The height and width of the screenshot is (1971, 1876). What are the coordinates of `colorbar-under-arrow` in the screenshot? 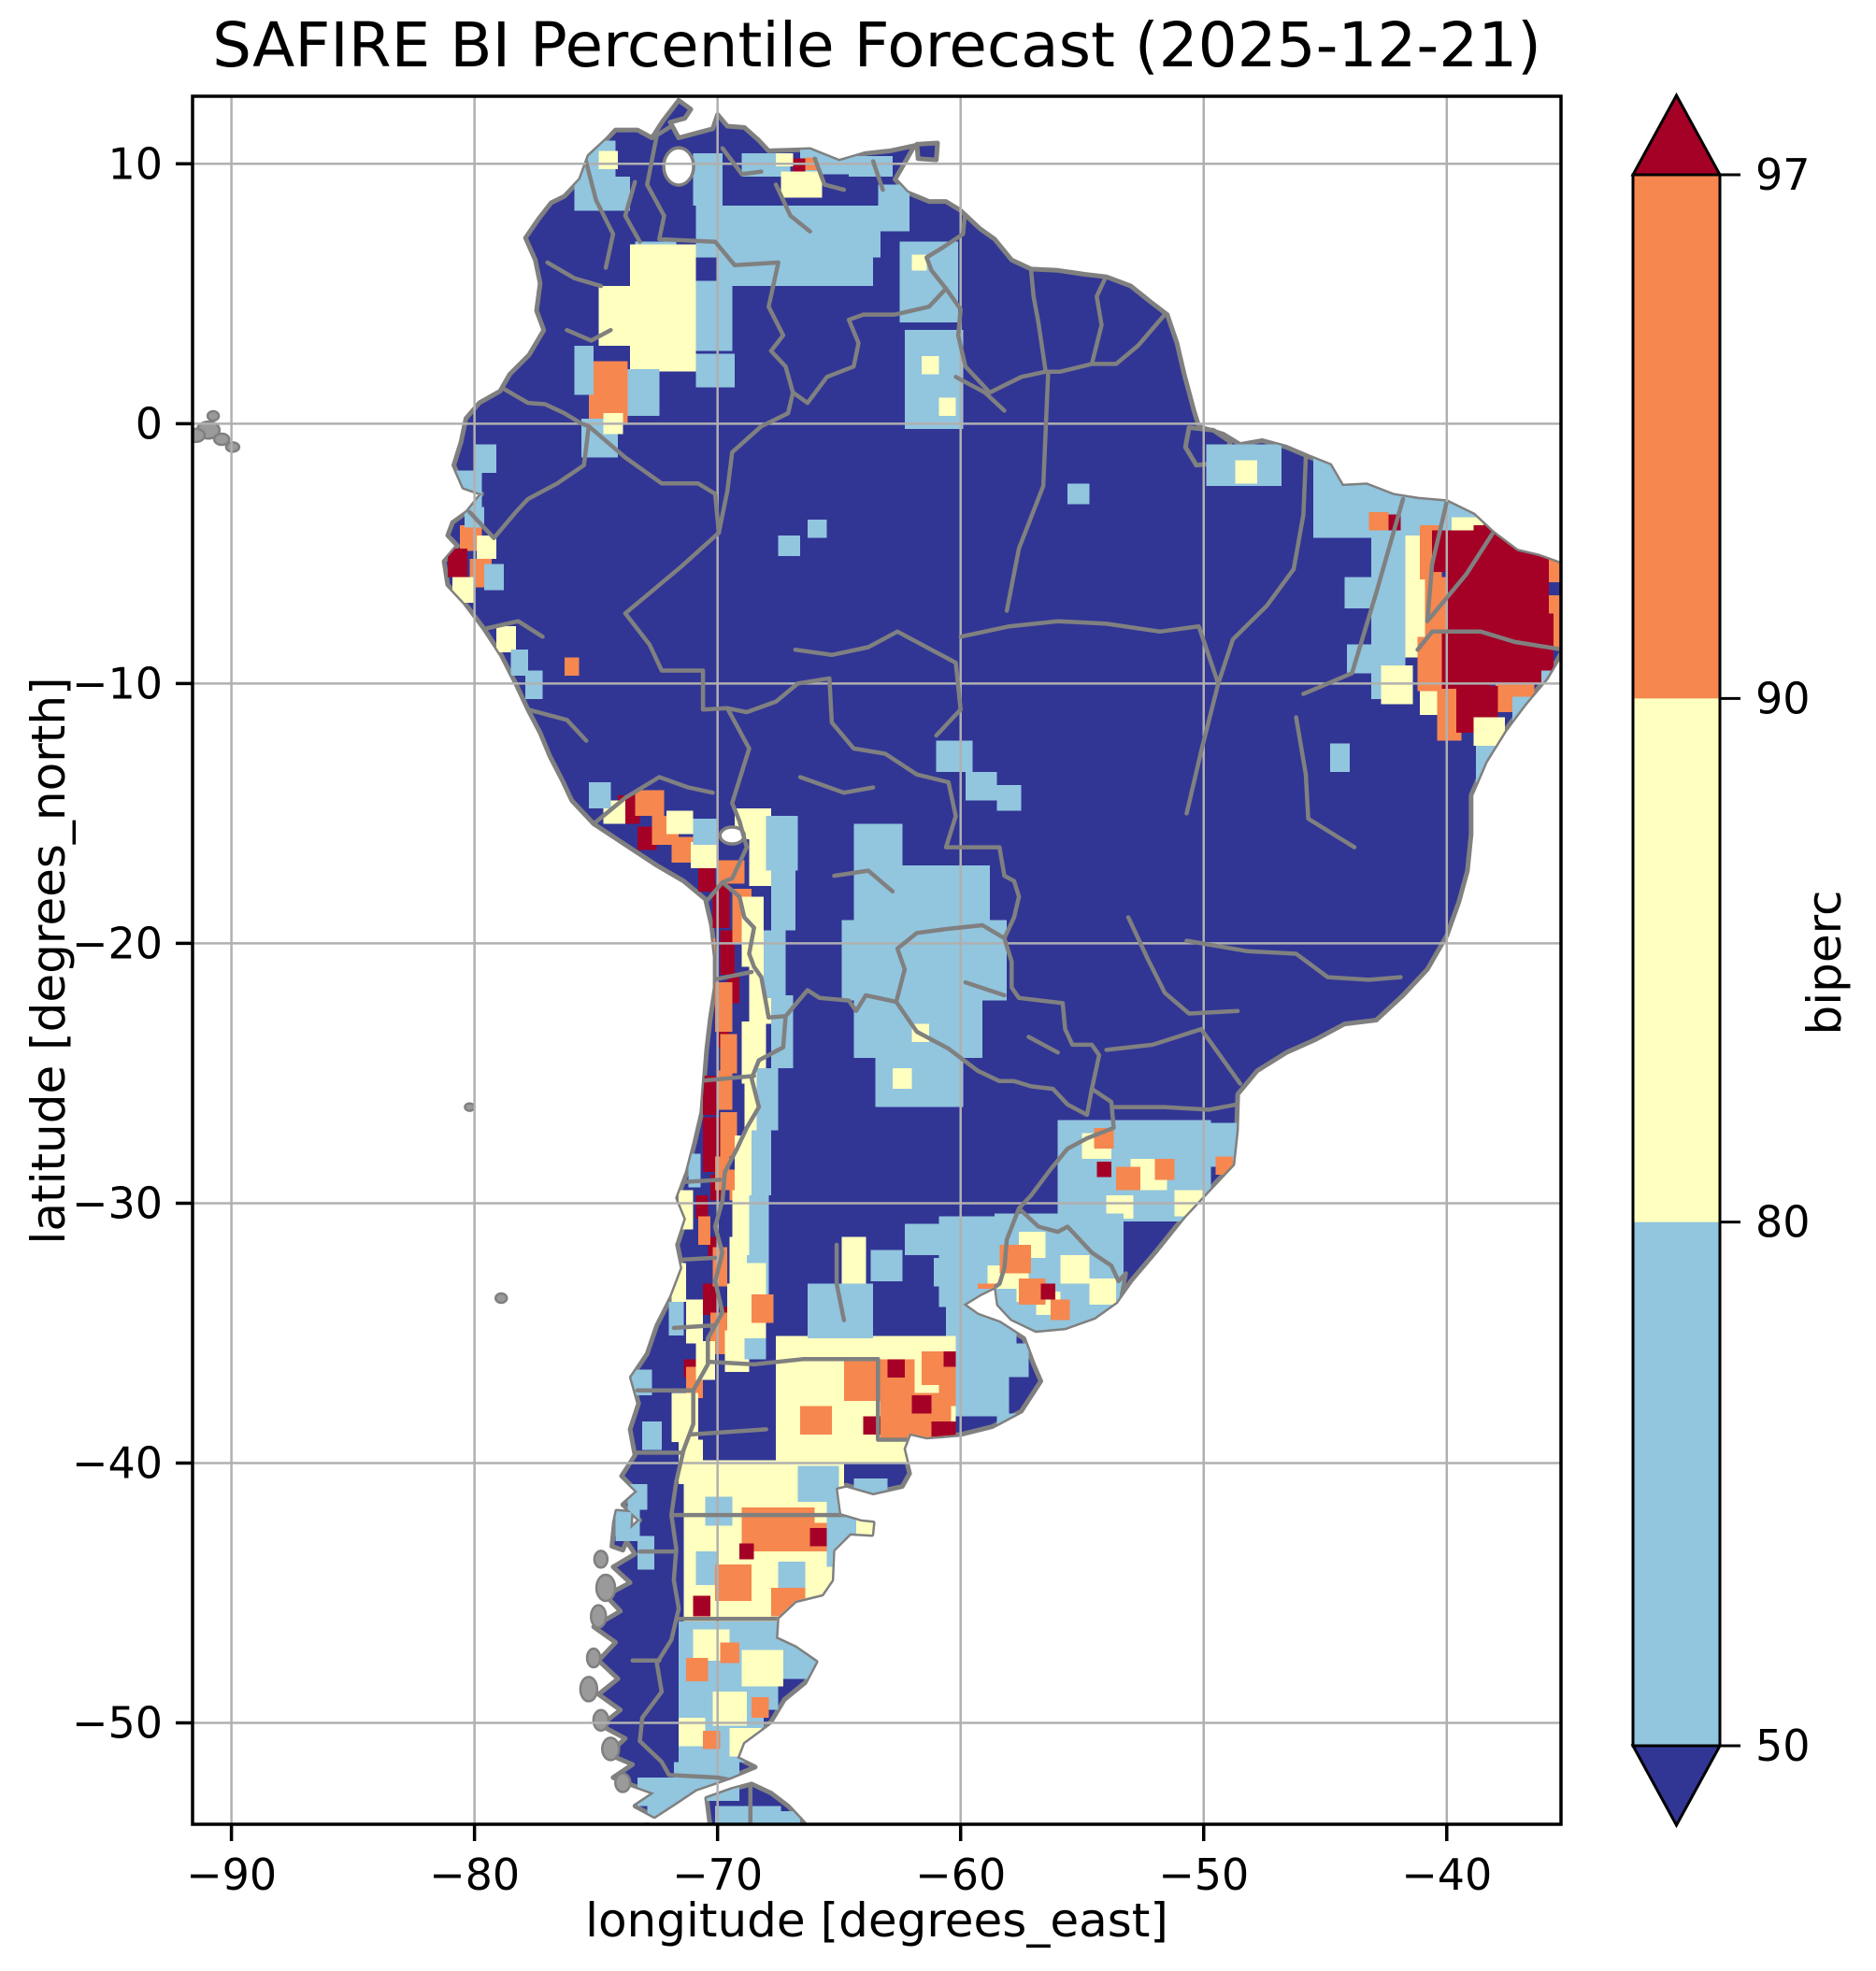 It's located at (1676, 1786).